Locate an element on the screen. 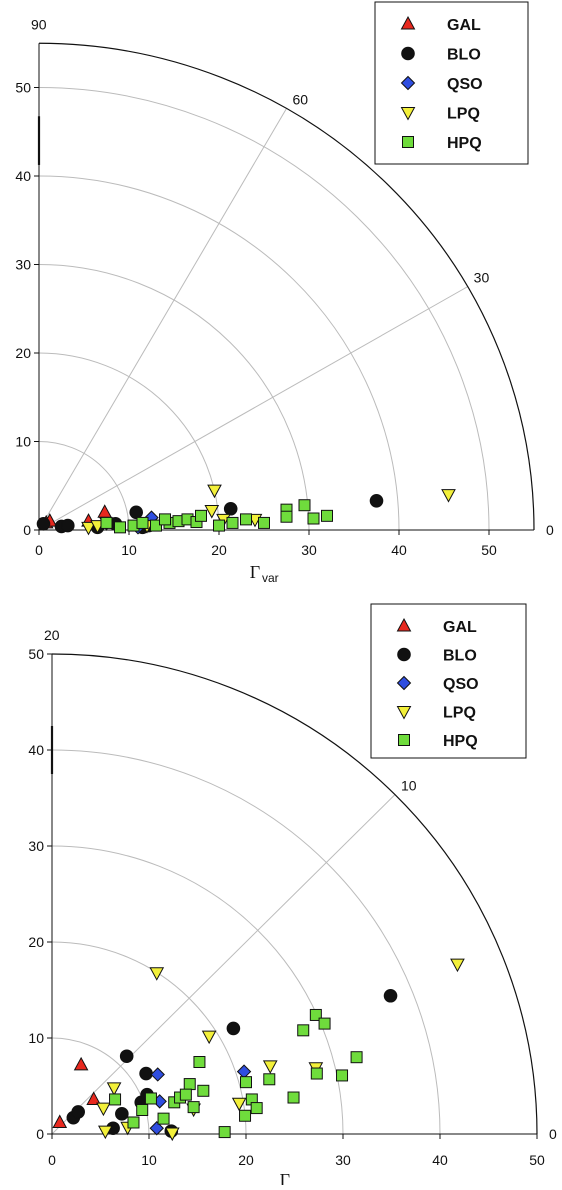 This screenshot has height=1190, width=562. legend-marker-gal is located at coordinates (404, 624).